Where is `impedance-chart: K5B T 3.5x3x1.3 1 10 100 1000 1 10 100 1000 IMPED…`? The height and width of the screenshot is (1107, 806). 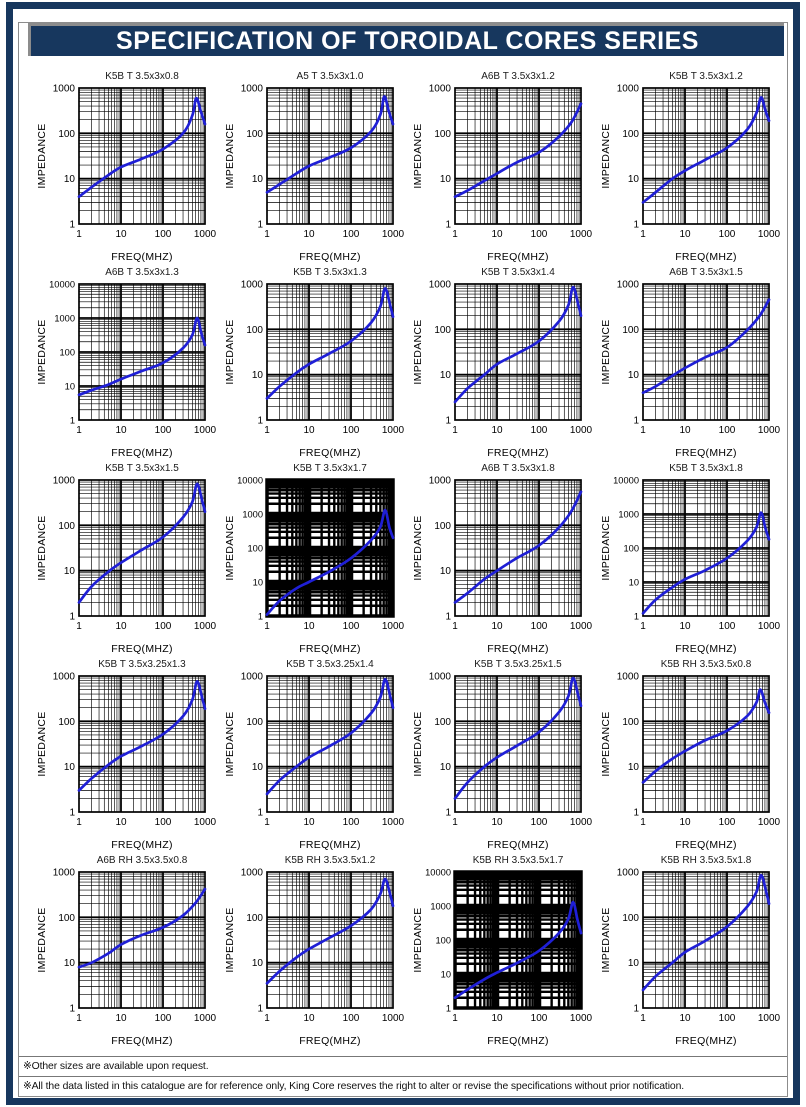
impedance-chart: K5B T 3.5x3x1.3 1 10 100 1000 1 10 100 1000 IMPED… is located at coordinates (314, 363).